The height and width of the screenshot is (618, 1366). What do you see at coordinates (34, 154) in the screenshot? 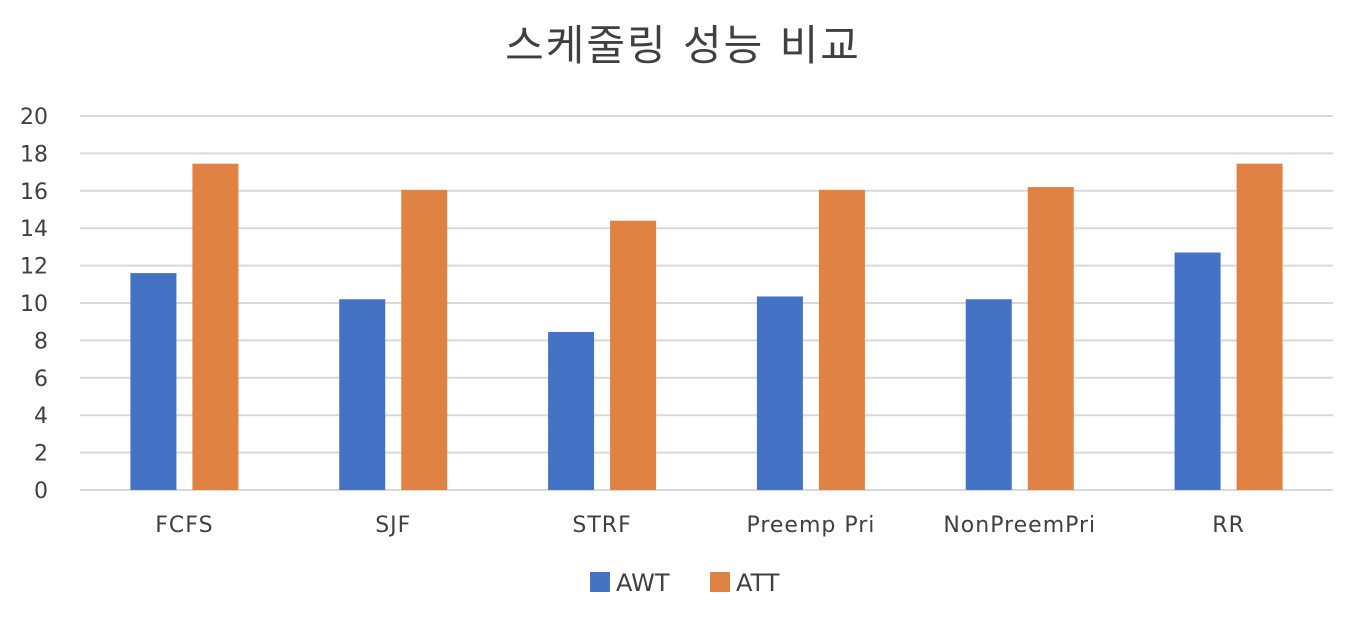
I see `y-tick-label: 18` at bounding box center [34, 154].